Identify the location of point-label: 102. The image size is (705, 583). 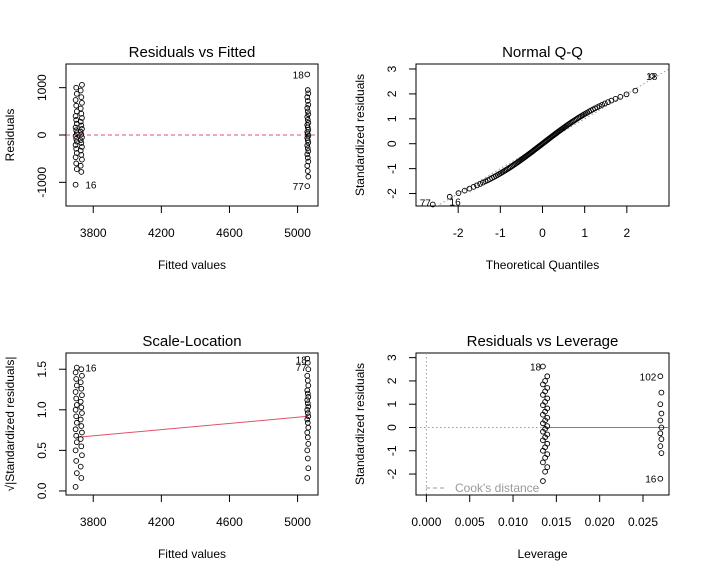
(648, 377).